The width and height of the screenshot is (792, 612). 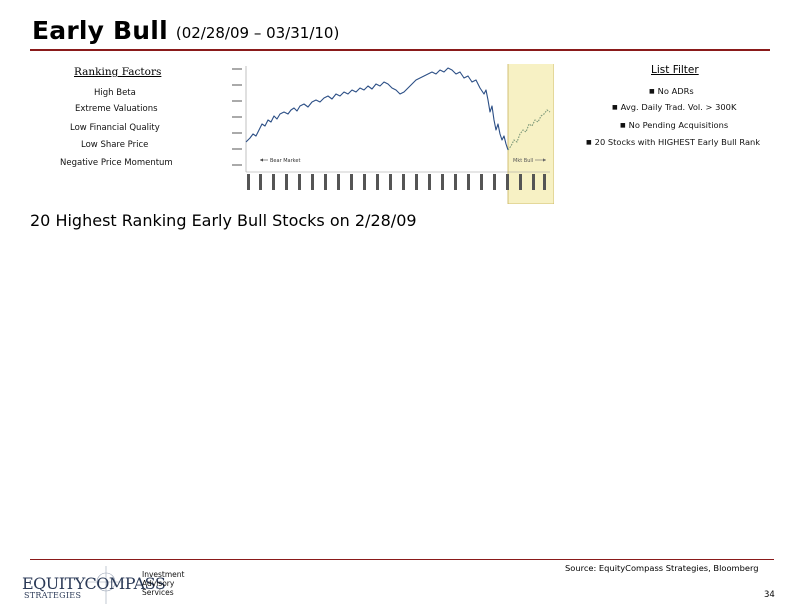 I want to click on compass-icon, so click(x=106, y=585).